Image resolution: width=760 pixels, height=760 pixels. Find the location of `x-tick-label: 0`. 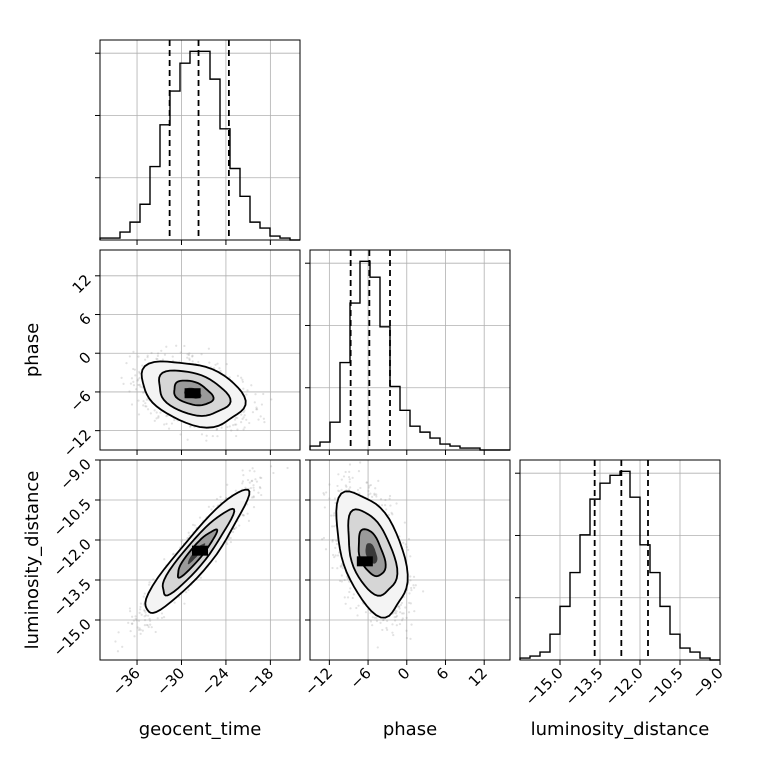

x-tick-label: 0 is located at coordinates (403, 673).